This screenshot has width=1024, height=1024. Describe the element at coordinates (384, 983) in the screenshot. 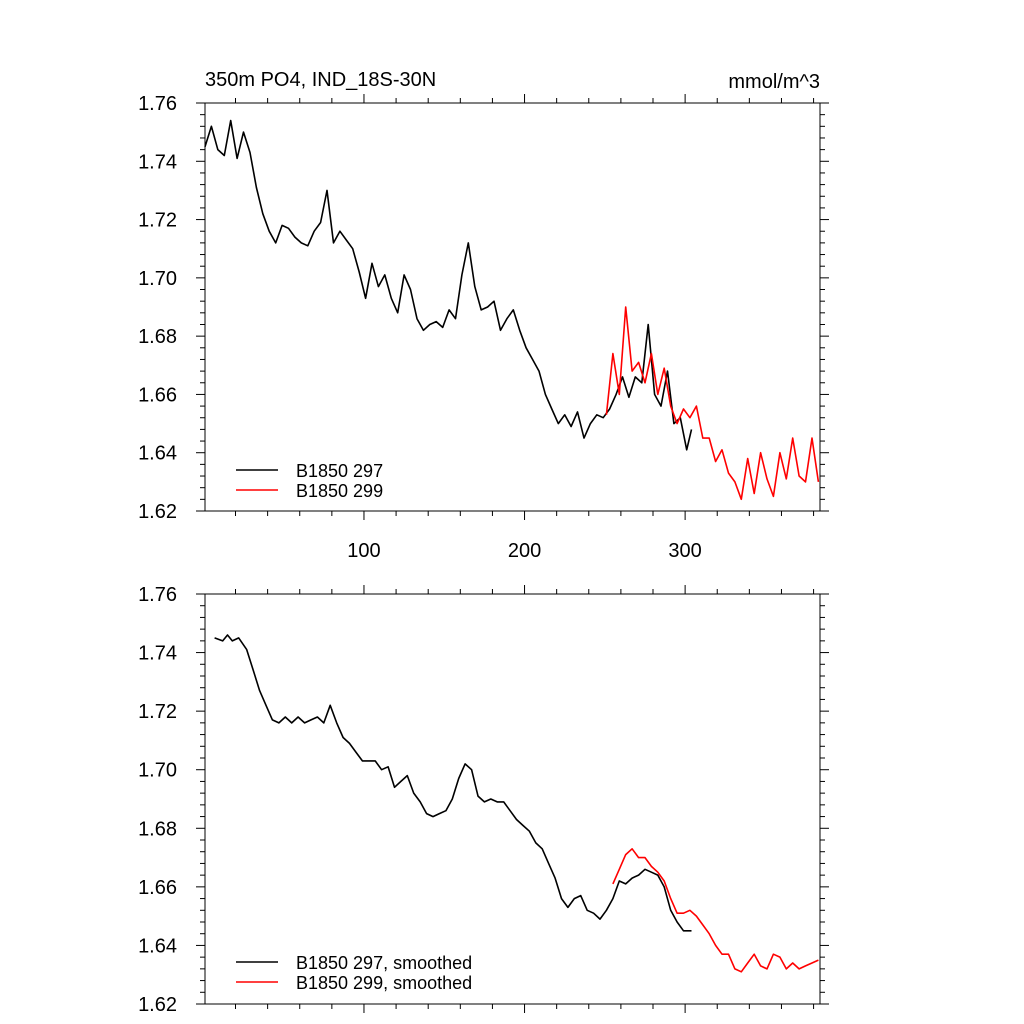

I see `legend-label: B1850 299, smoothed` at that location.